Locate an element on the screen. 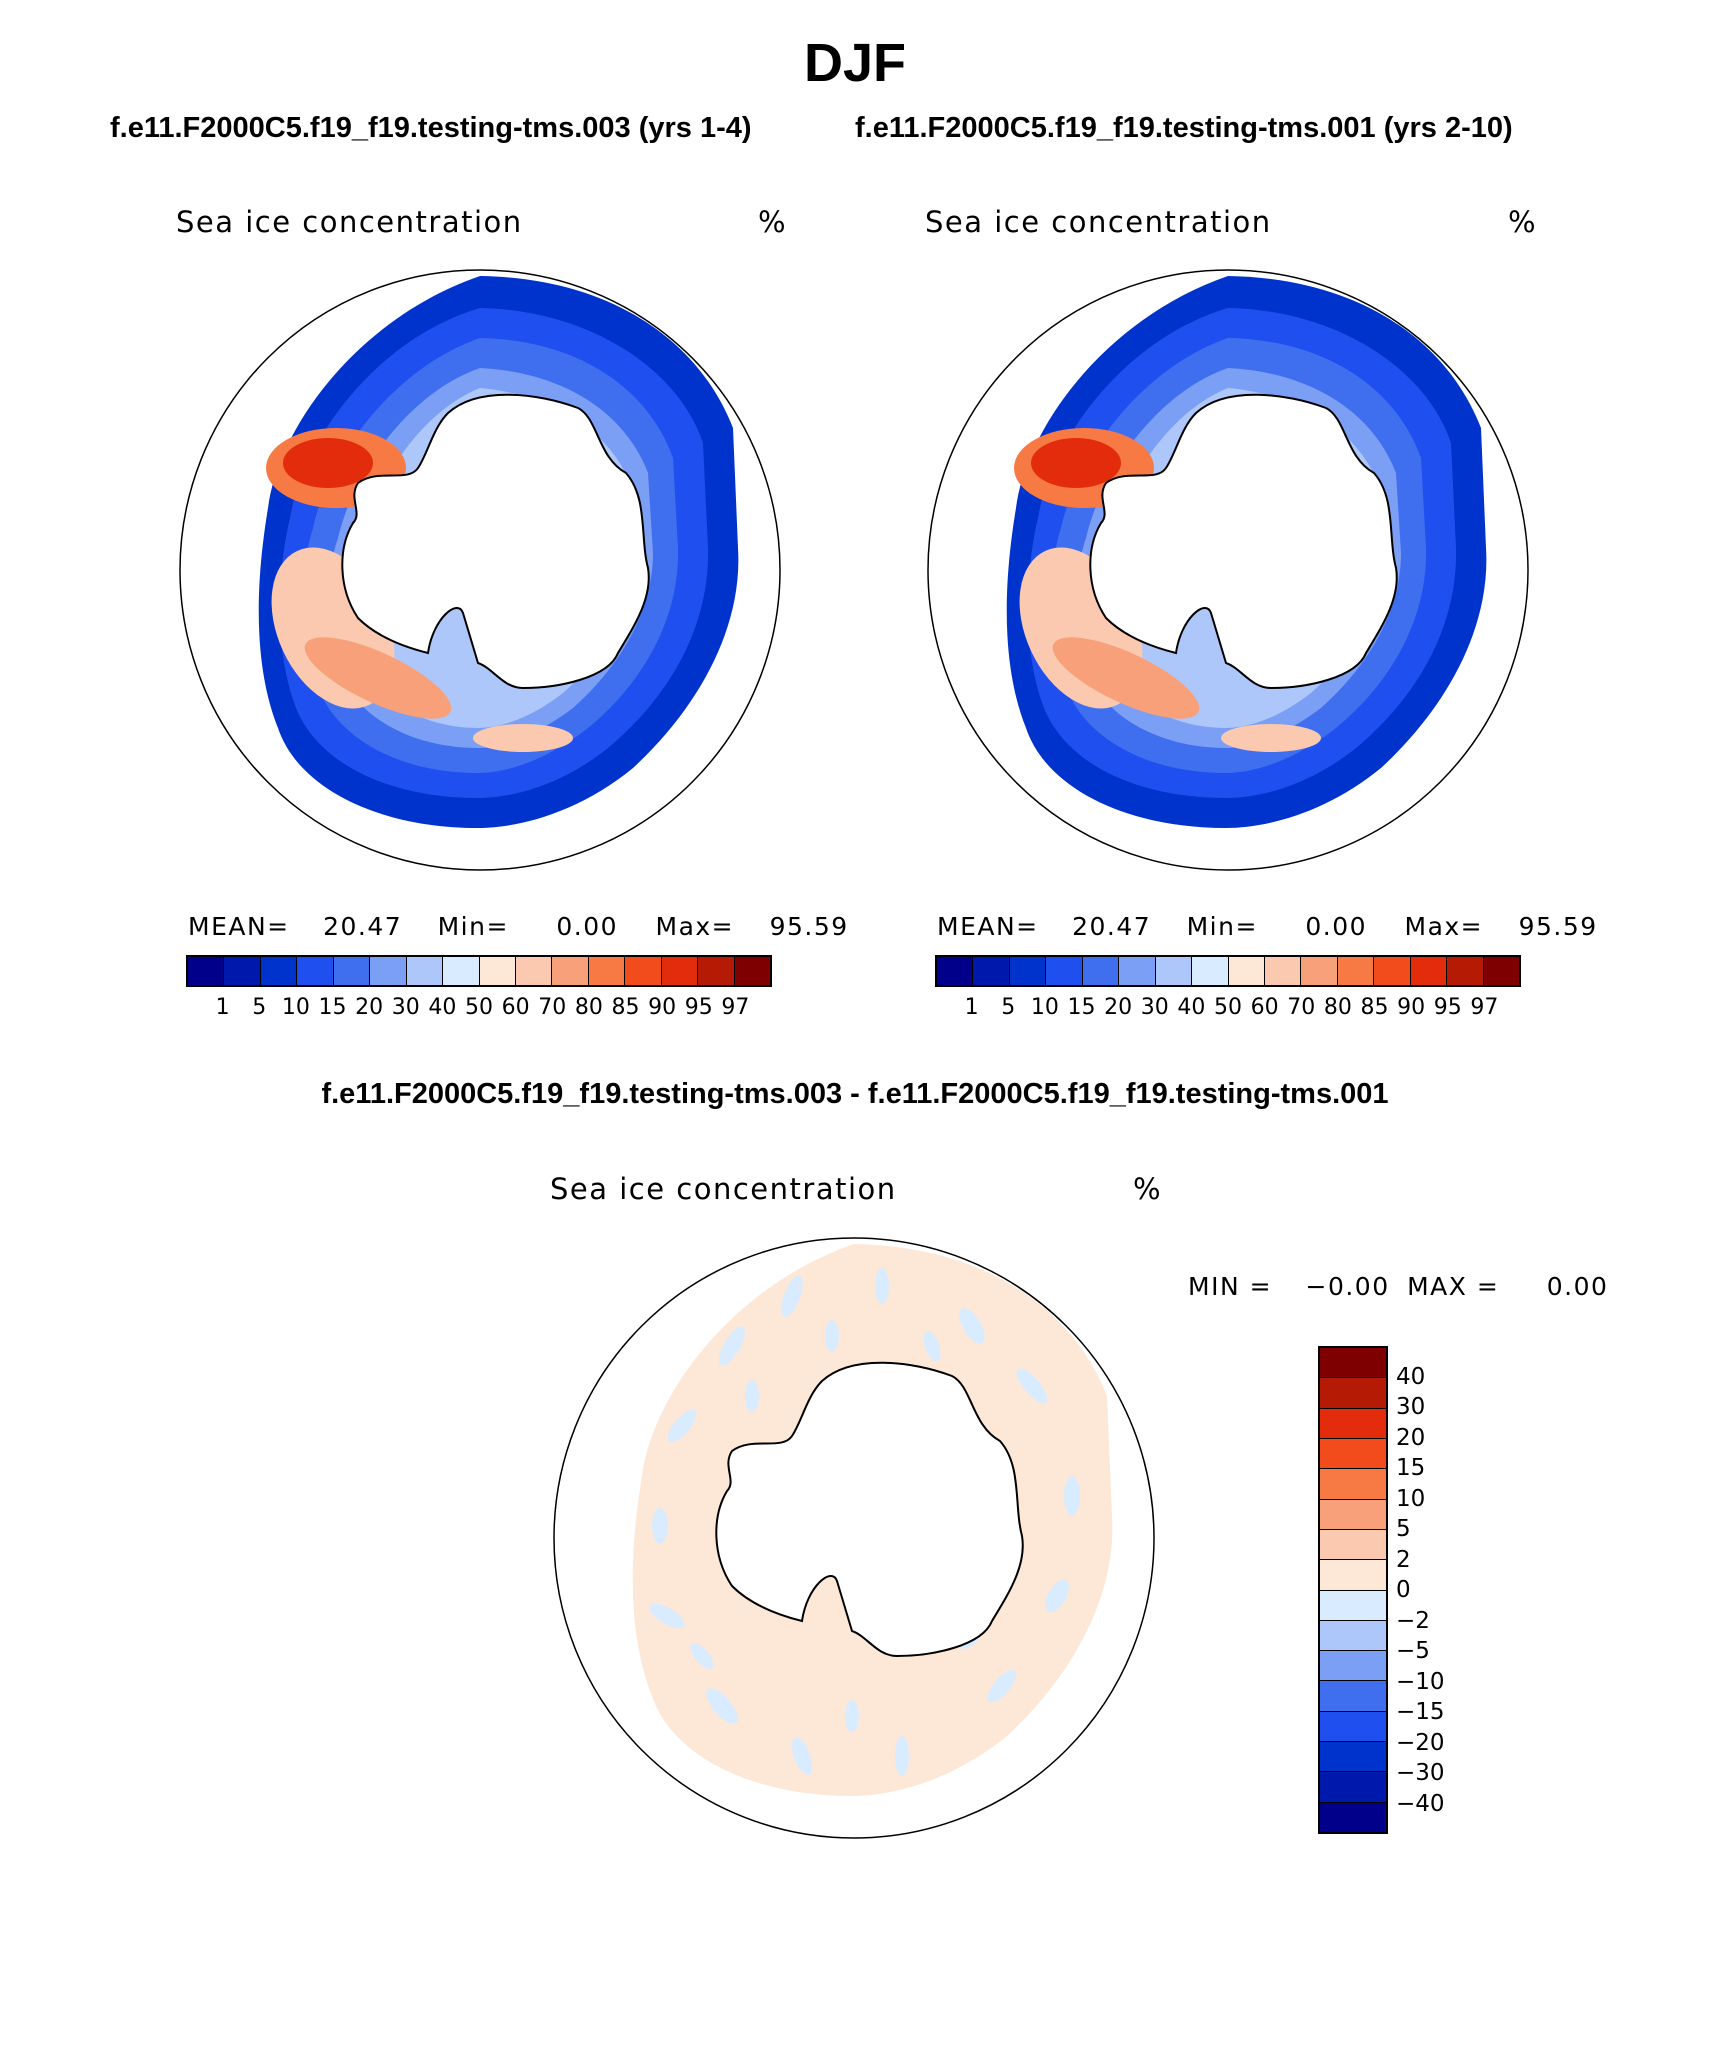  panel-1-colorbar-ticks: 1 5 10 15 20 30 40 50 60 70 80 85 90 95 97 is located at coordinates (477, 1010).